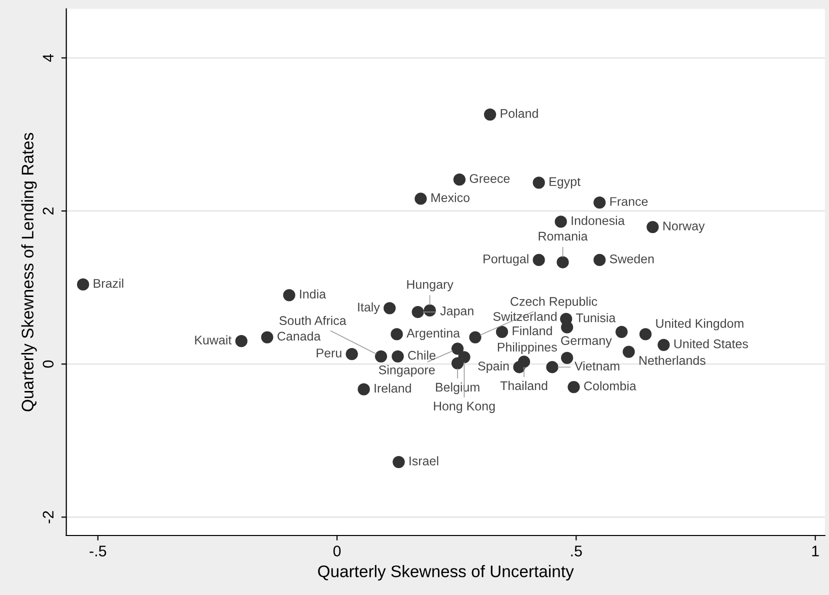 Image resolution: width=829 pixels, height=595 pixels. What do you see at coordinates (433, 334) in the screenshot?
I see `annotation: Argentina` at bounding box center [433, 334].